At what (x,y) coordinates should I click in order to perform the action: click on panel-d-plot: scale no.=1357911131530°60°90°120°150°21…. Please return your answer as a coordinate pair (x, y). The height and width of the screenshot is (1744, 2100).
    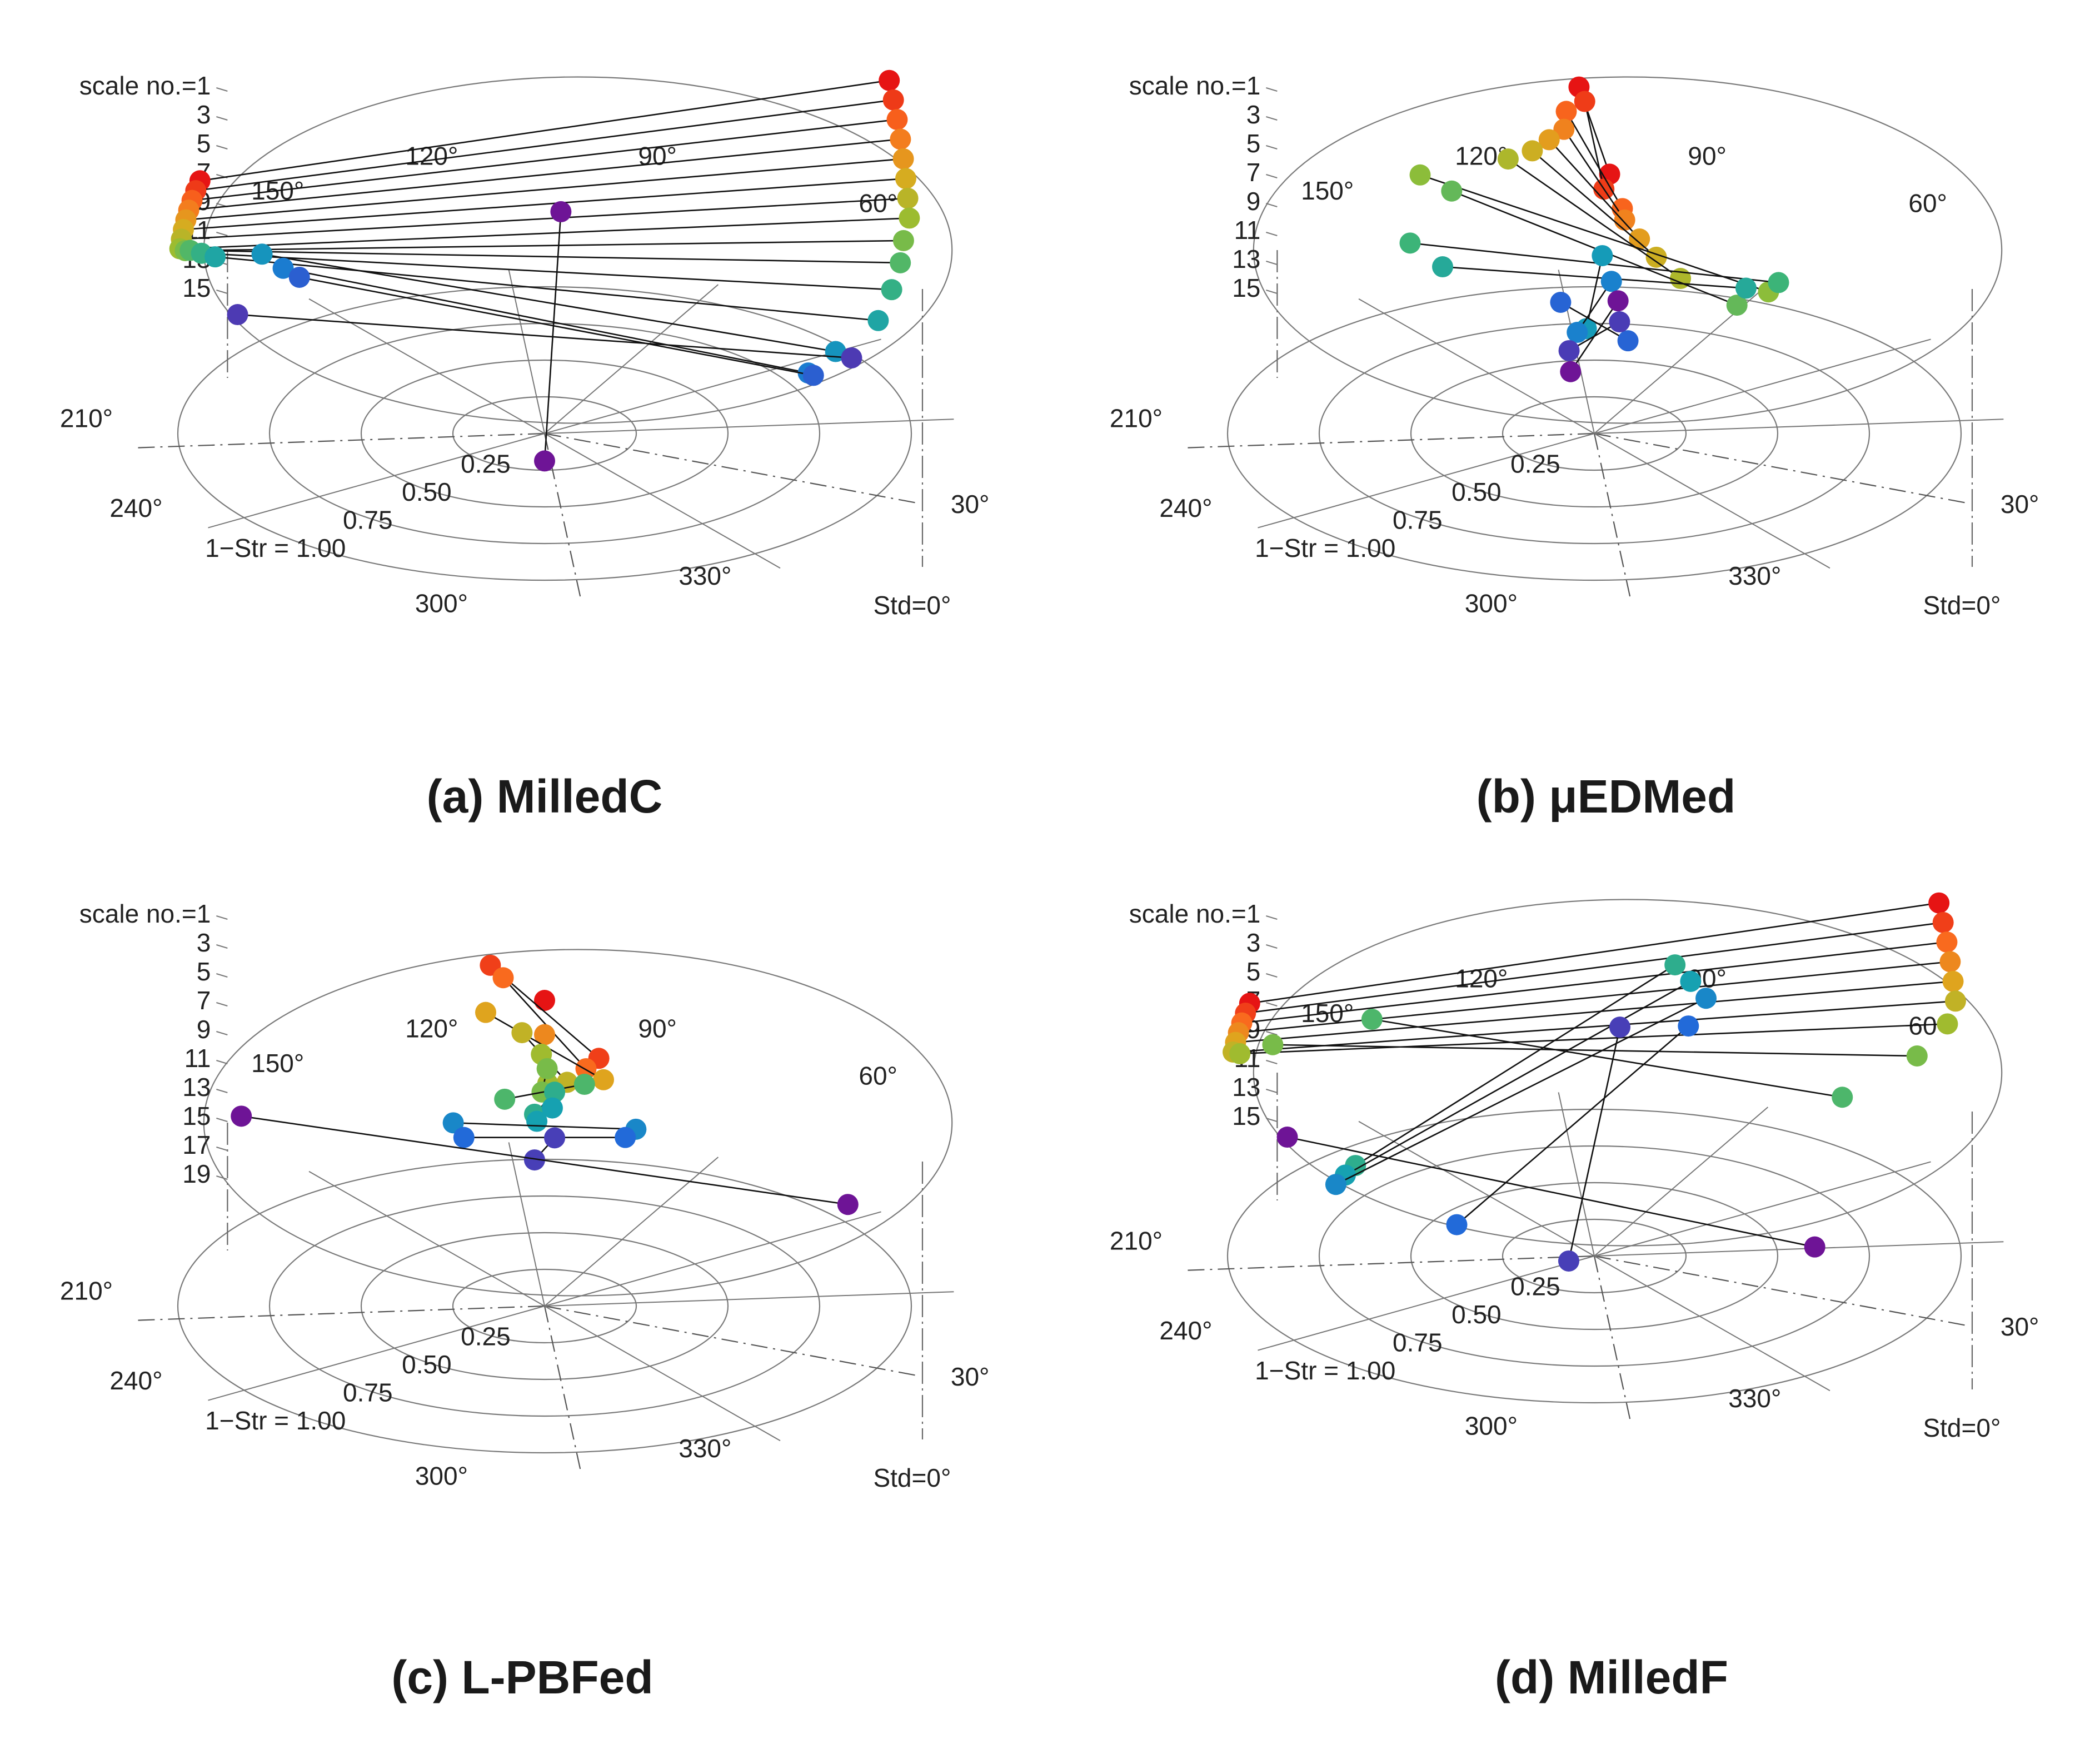
    Looking at the image, I should click on (1574, 1167).